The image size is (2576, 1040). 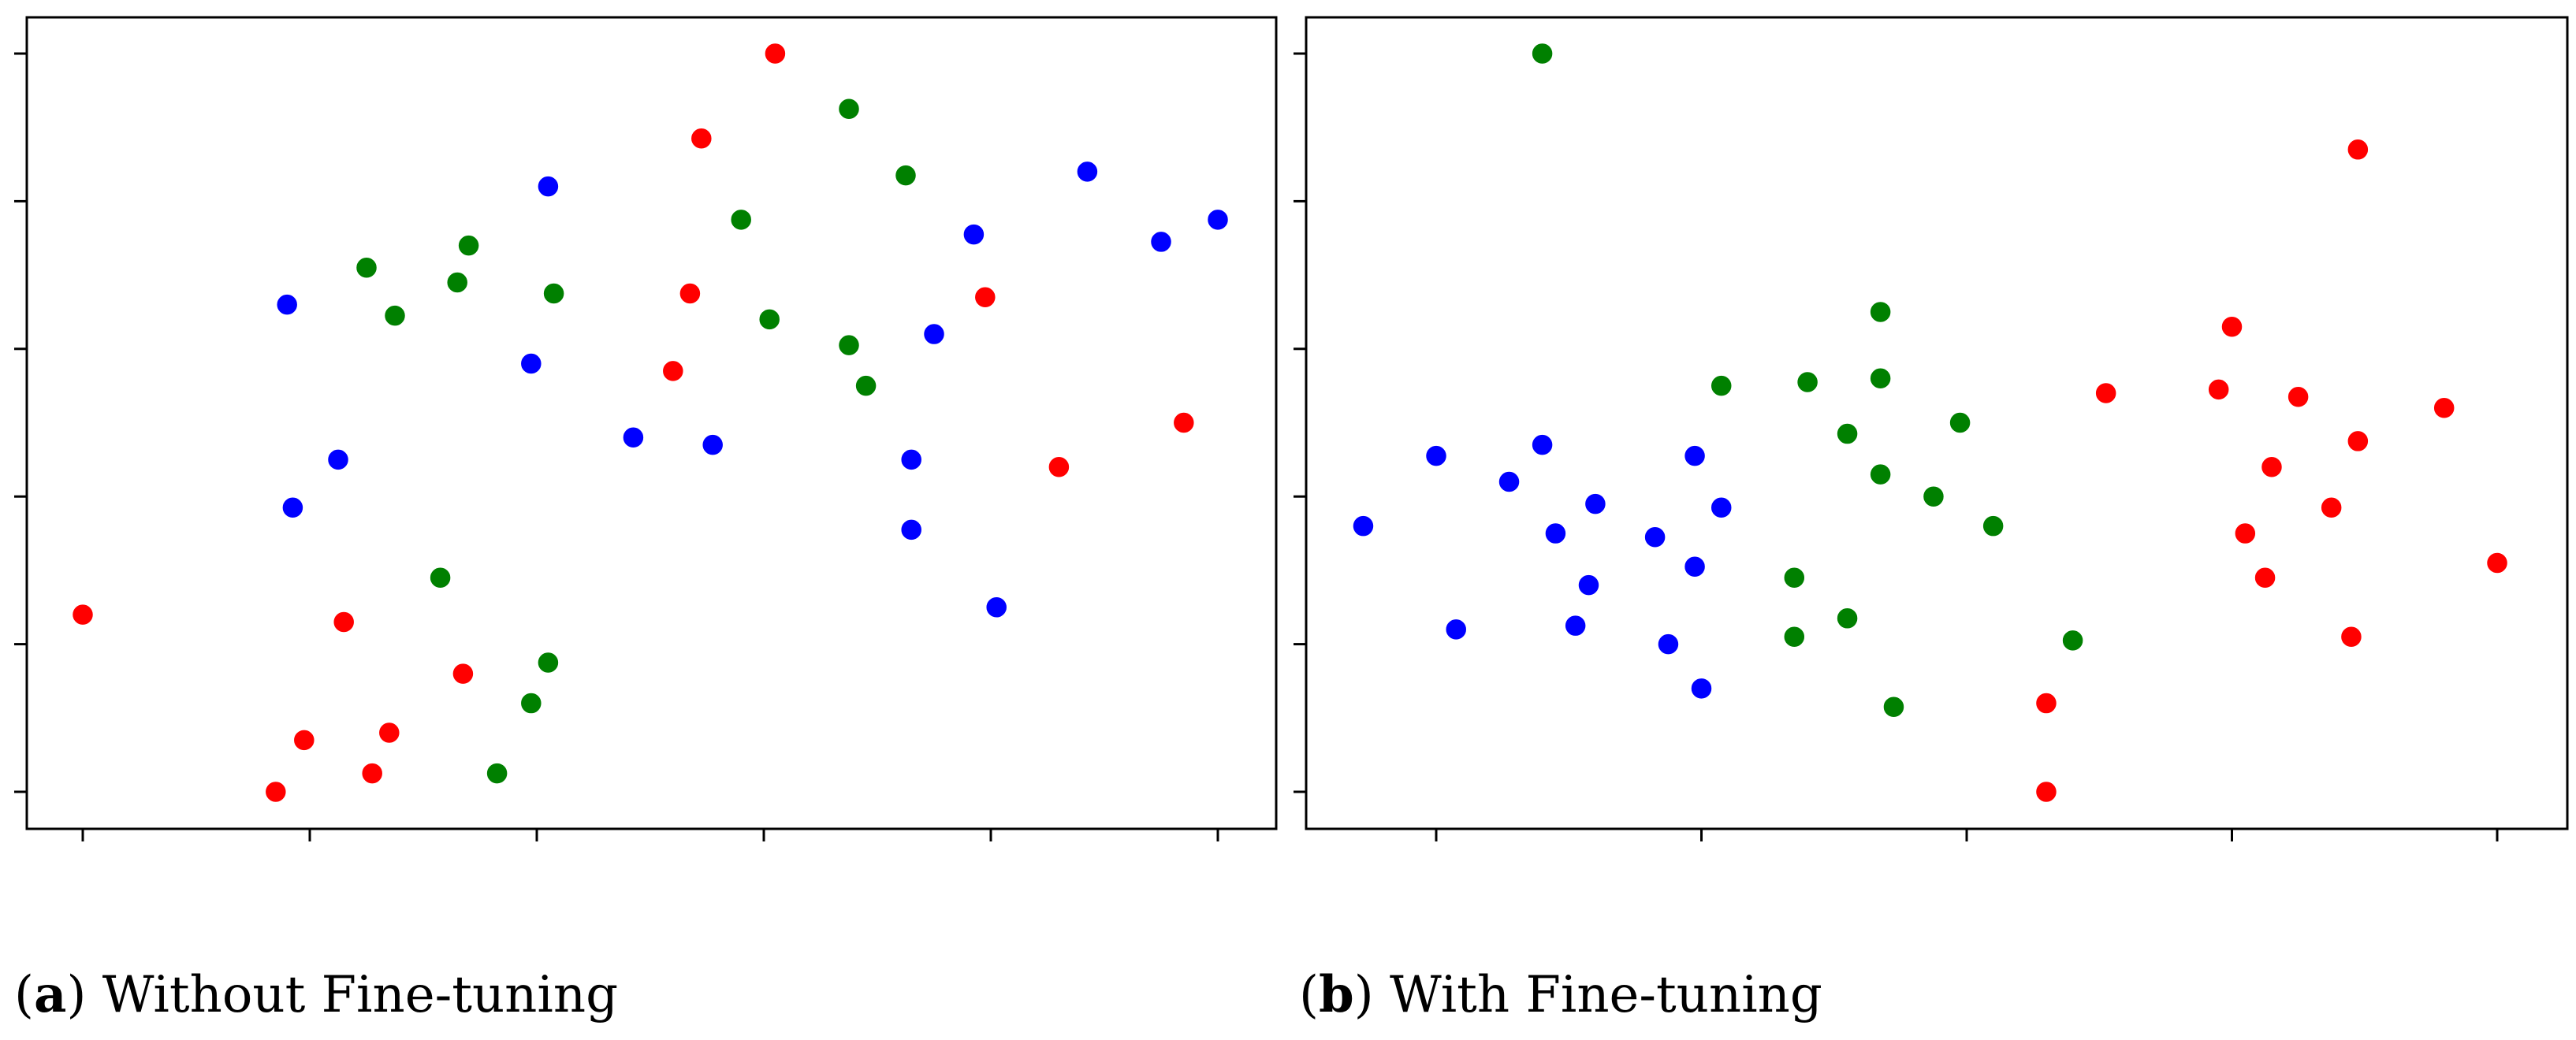 What do you see at coordinates (50, 994) in the screenshot?
I see `caption-a-letter: a` at bounding box center [50, 994].